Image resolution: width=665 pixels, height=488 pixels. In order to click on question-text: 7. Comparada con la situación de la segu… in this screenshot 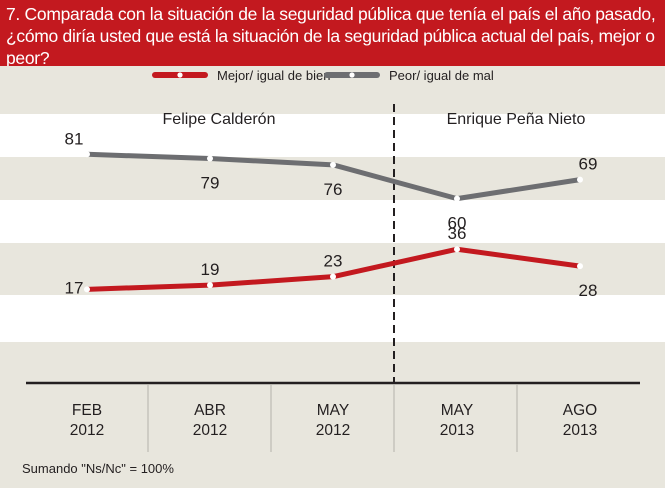, I will do `click(331, 36)`.